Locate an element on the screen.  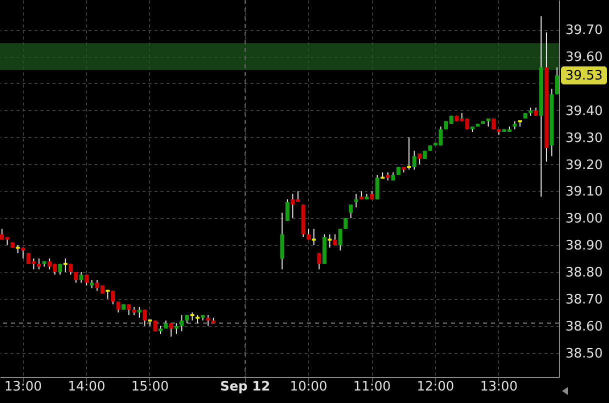
x-tick-label: 14:00 is located at coordinates (87, 387).